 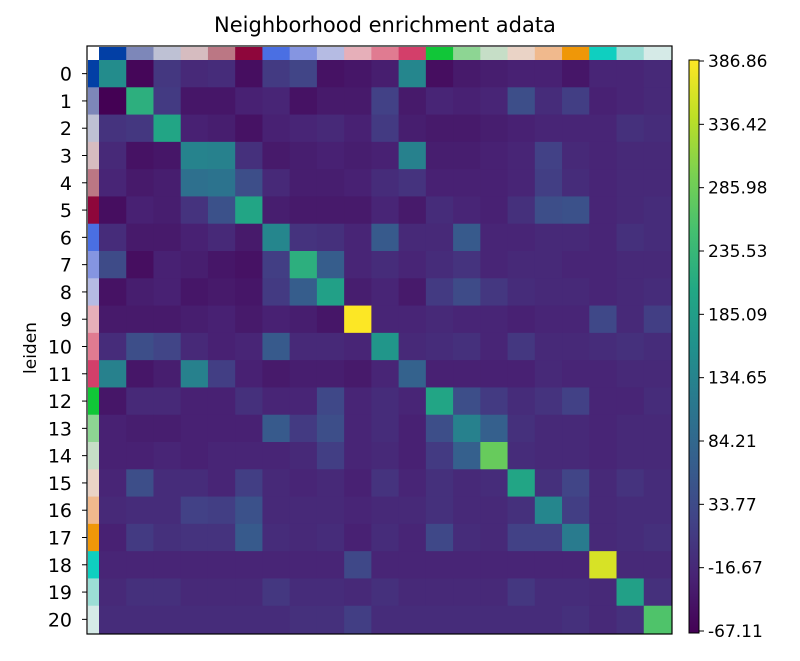 What do you see at coordinates (66, 266) in the screenshot?
I see `row-tick-label: 7` at bounding box center [66, 266].